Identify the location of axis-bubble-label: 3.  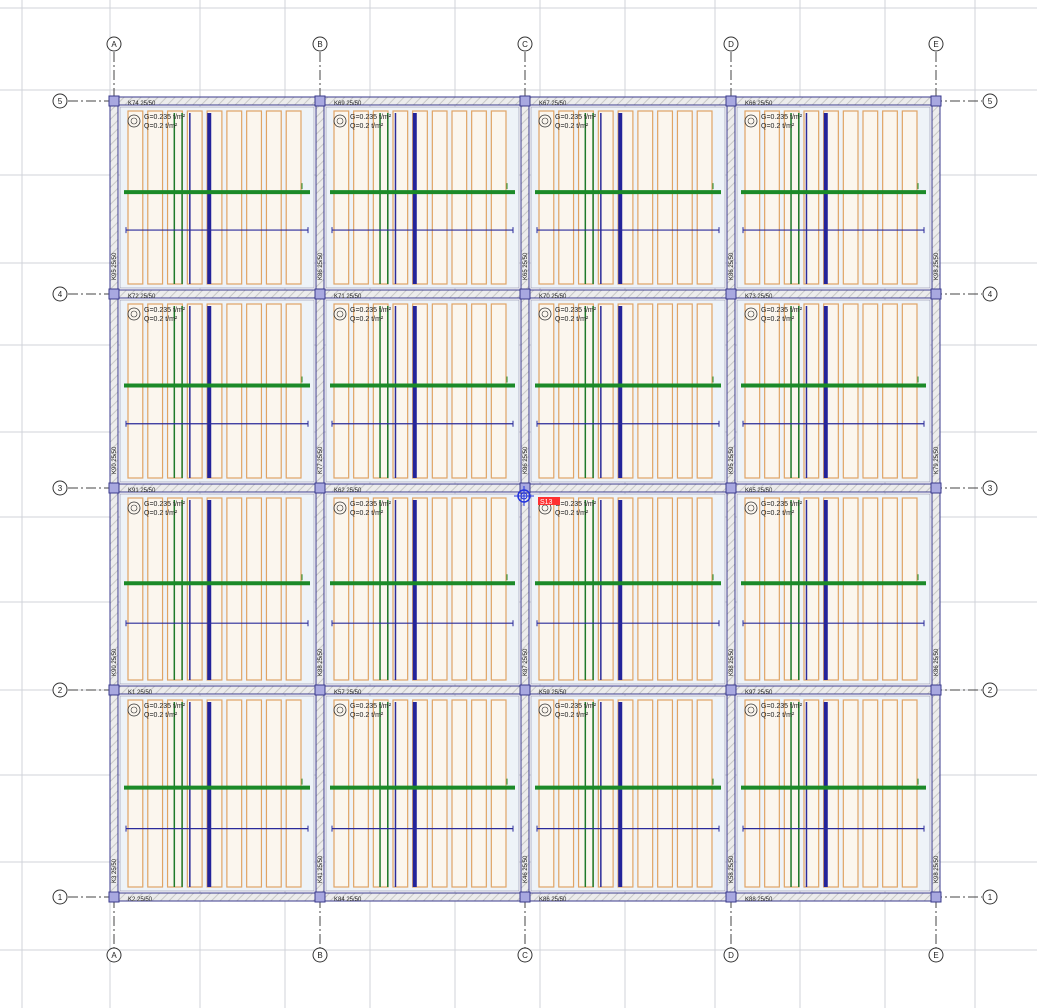
(990, 488).